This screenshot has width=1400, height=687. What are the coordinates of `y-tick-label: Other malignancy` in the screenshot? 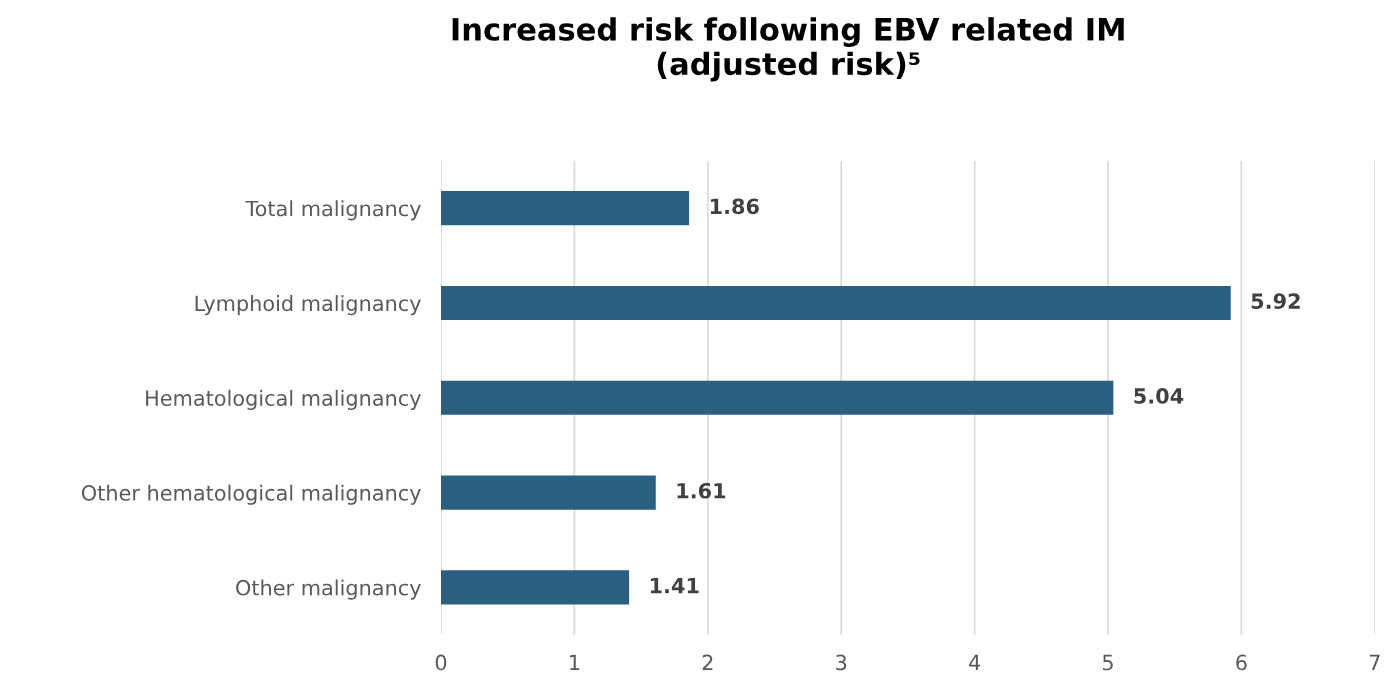 It's located at (328, 589).